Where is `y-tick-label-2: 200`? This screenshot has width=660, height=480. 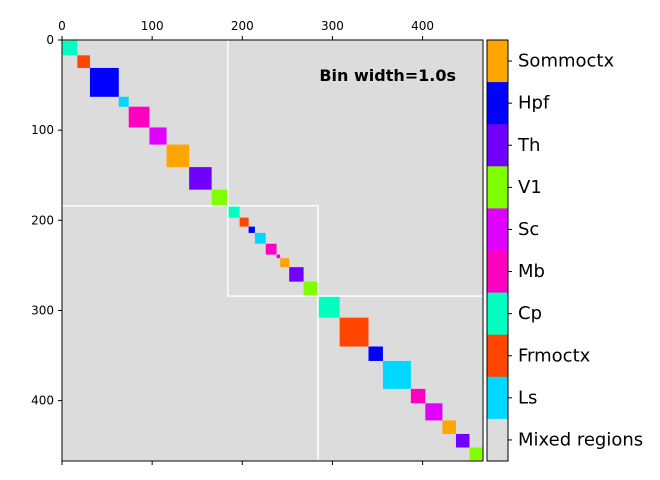
y-tick-label-2: 200 is located at coordinates (42, 220).